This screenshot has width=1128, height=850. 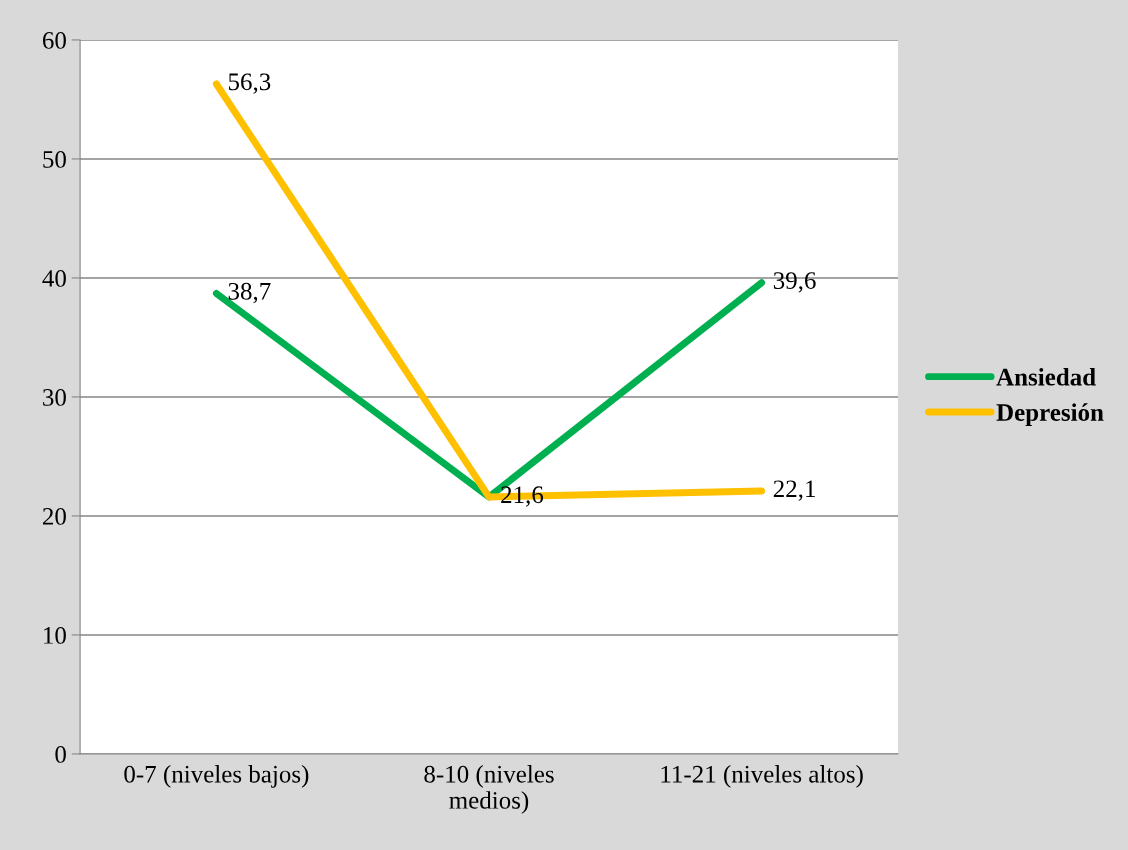 I want to click on data-label: 56,3, so click(x=249, y=83).